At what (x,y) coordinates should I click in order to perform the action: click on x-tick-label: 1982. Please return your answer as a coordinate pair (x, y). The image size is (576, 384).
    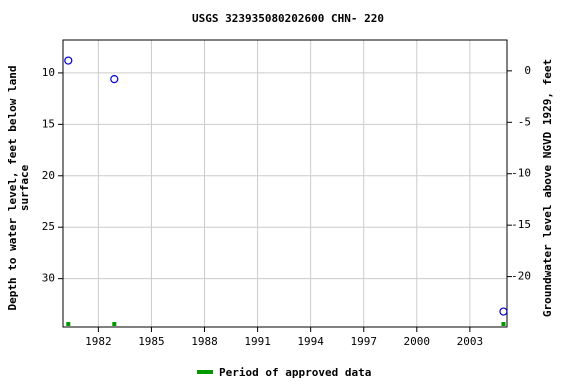
    Looking at the image, I should click on (98, 341).